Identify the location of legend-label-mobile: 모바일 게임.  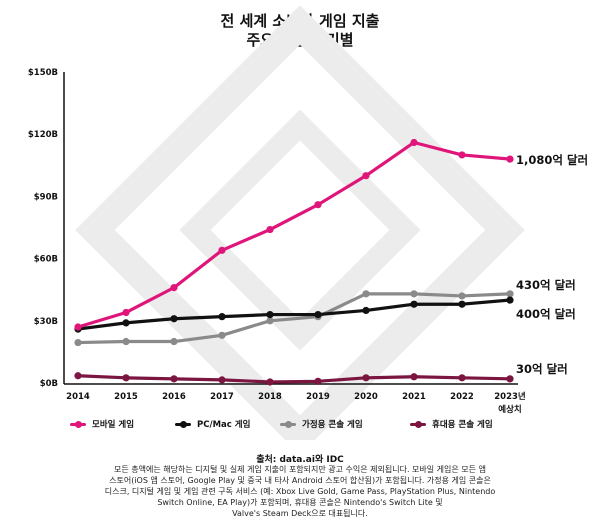
(113, 425).